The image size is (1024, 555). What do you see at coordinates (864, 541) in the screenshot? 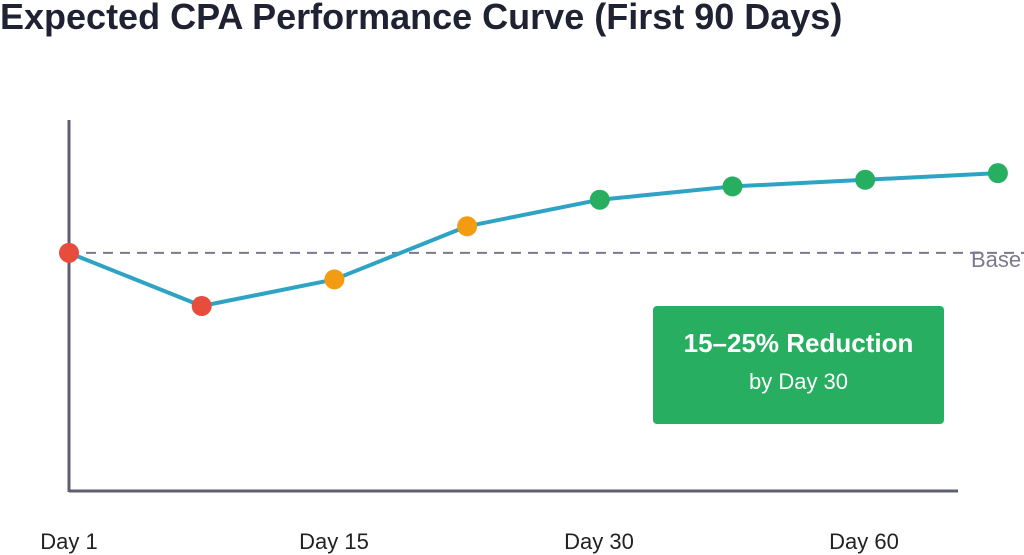
I see `x-tick-label: Day 60` at bounding box center [864, 541].